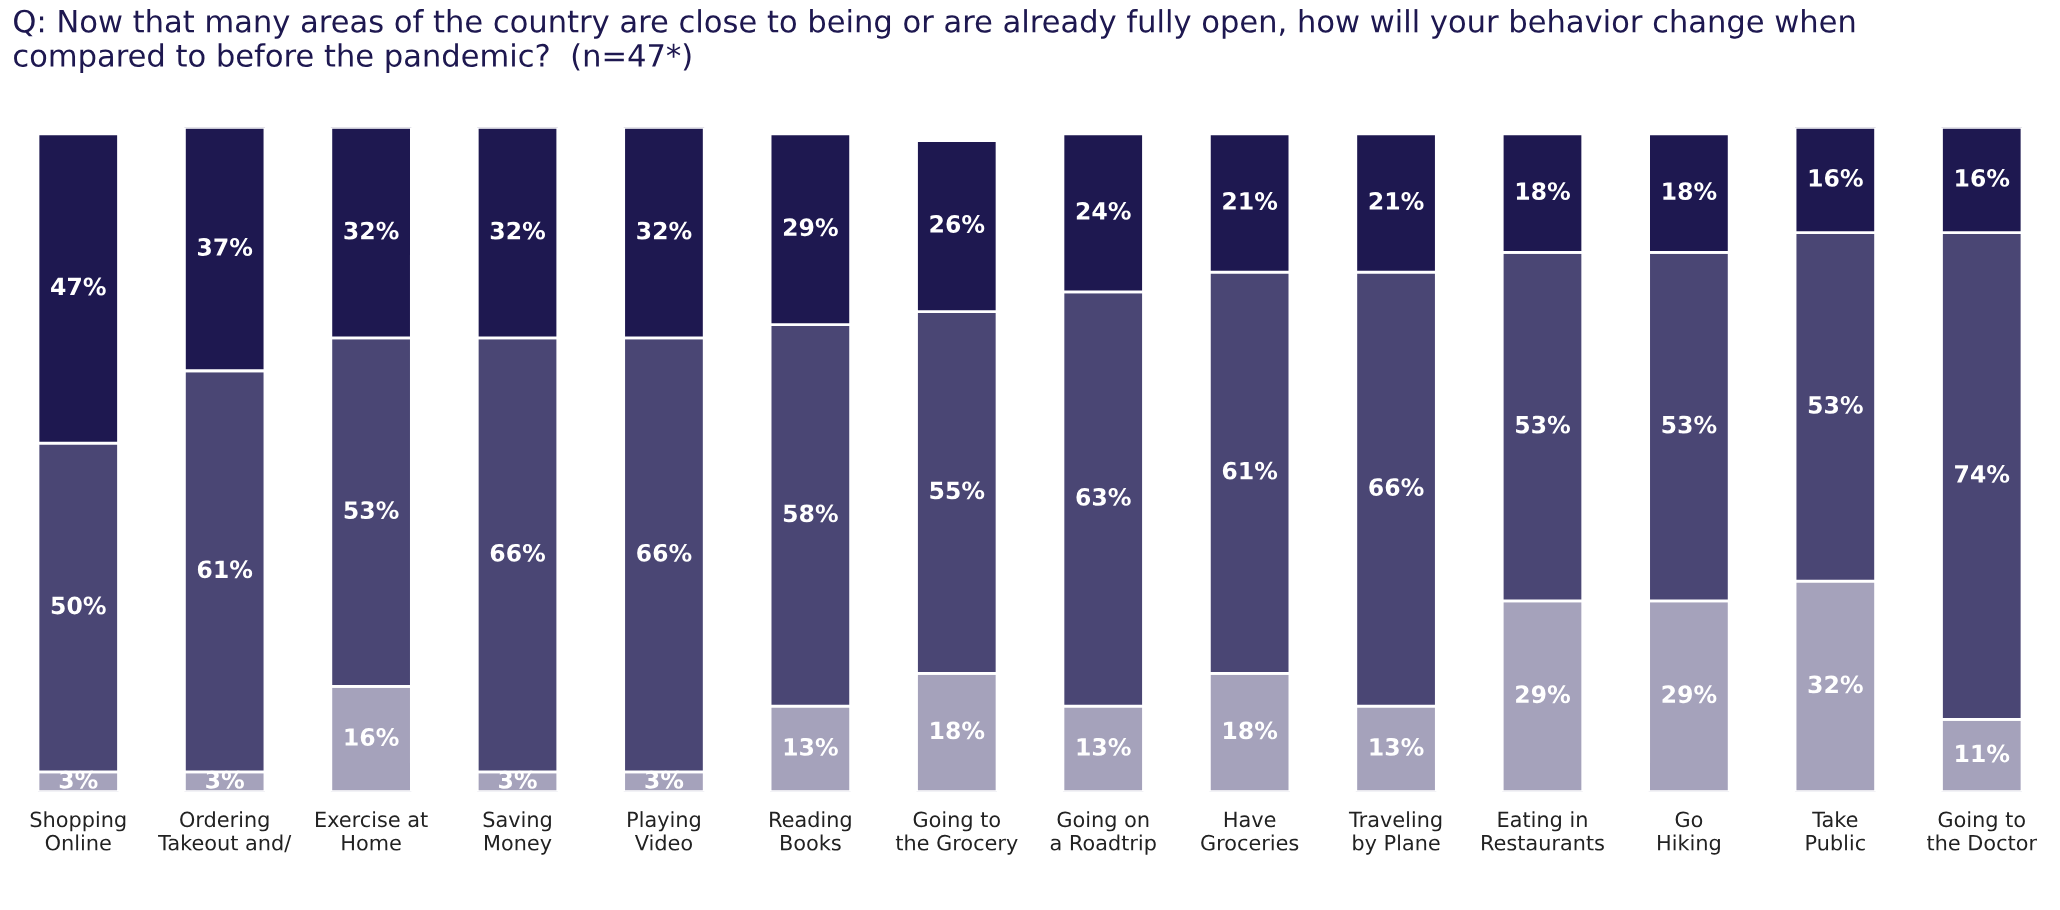 Image resolution: width=2060 pixels, height=910 pixels. What do you see at coordinates (956, 833) in the screenshot?
I see `x-tick-label: Going to the Grocery` at bounding box center [956, 833].